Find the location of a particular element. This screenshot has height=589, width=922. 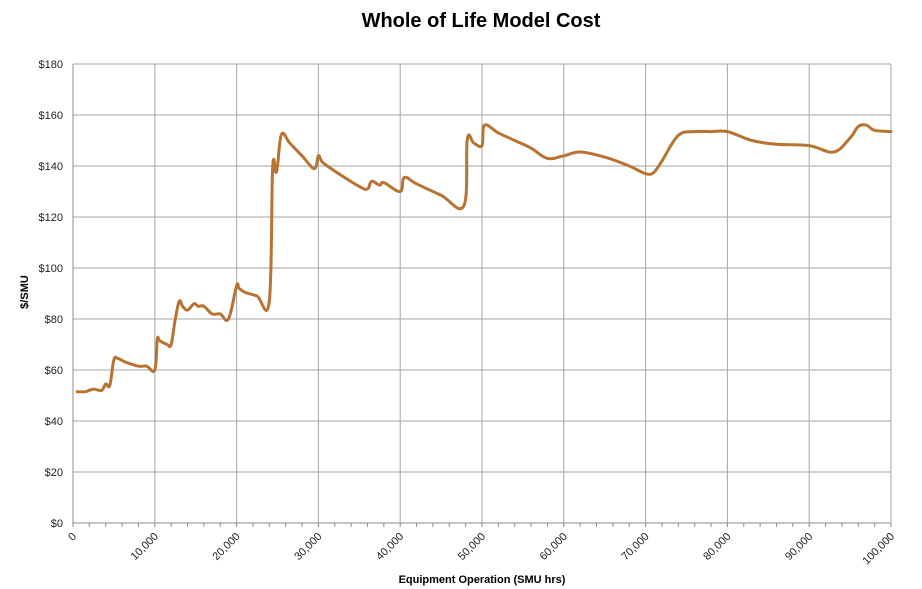

y-tick-label: $80 is located at coordinates (54, 320).